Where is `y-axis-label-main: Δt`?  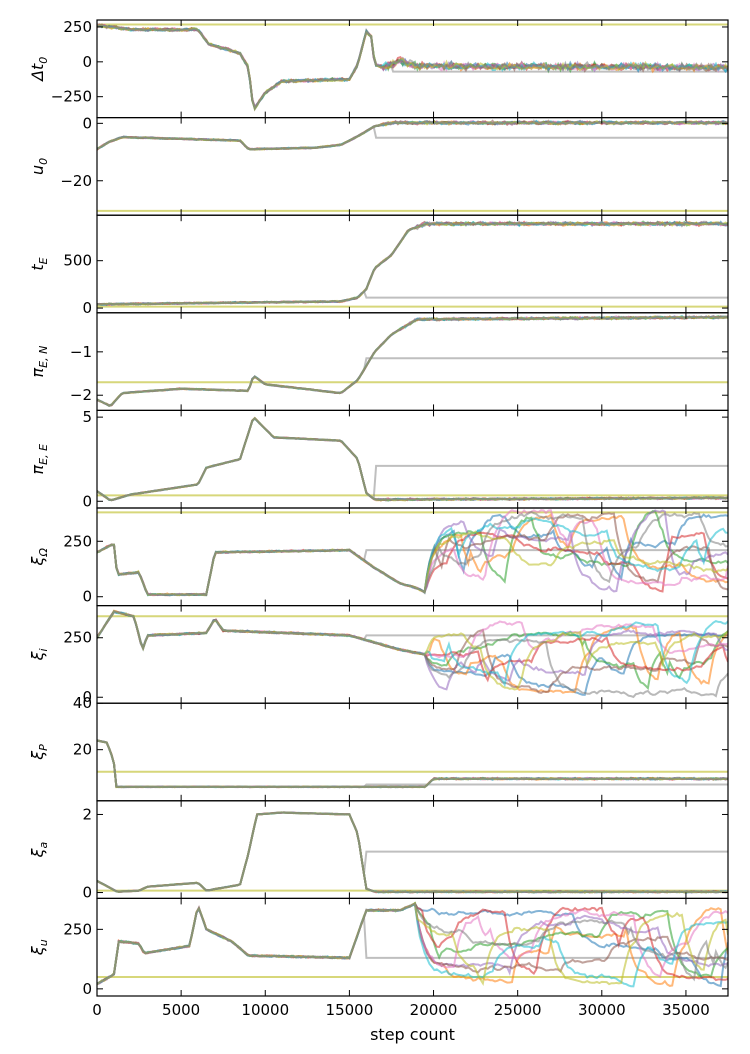 y-axis-label-main: Δt is located at coordinates (37, 73).